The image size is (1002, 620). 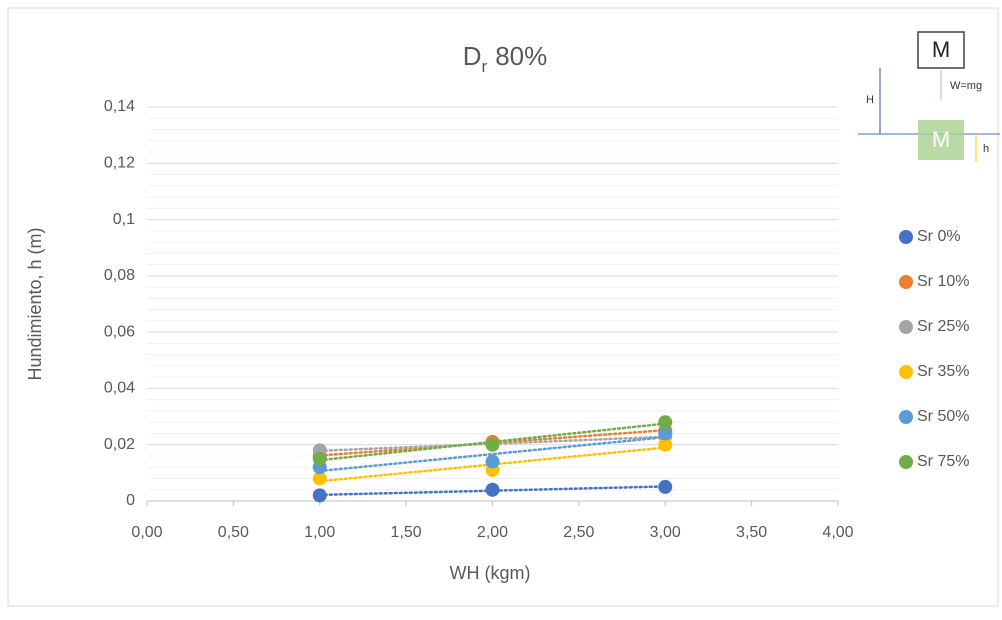 I want to click on chart-title: Dr 80%, so click(x=505, y=59).